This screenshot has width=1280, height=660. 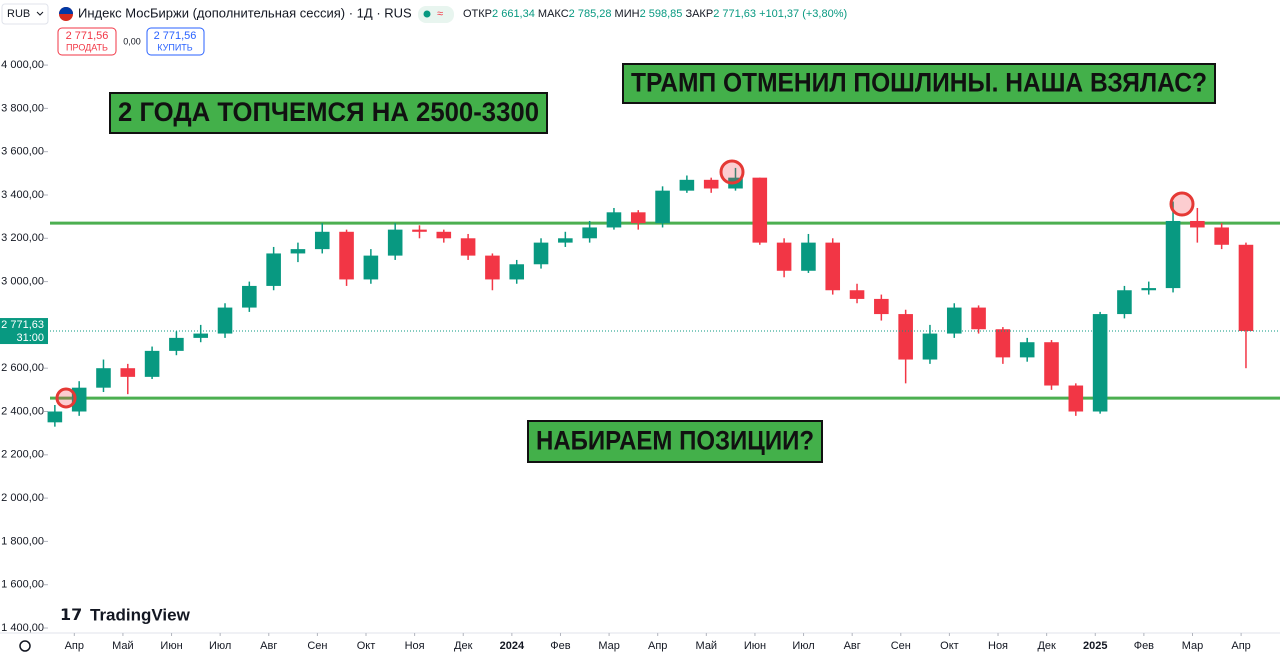 What do you see at coordinates (755, 646) in the screenshot?
I see `x-tick-label: Июн` at bounding box center [755, 646].